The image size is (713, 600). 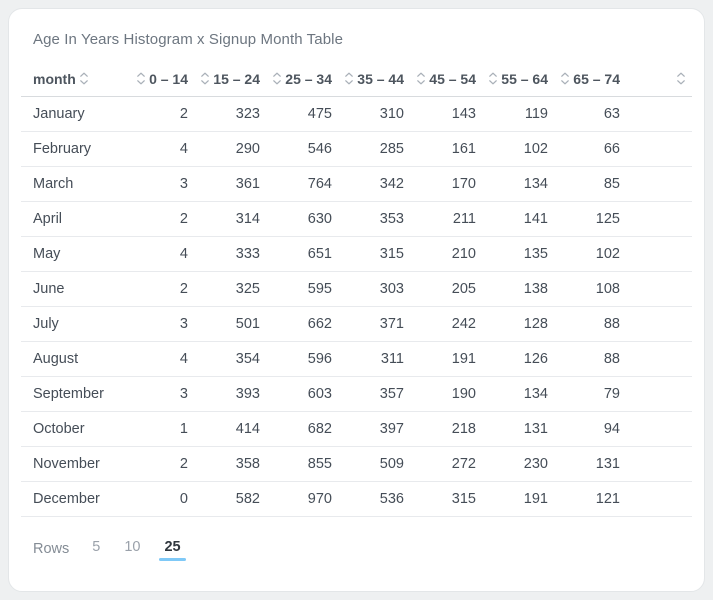 What do you see at coordinates (522, 114) in the screenshot?
I see `value-cell: 119` at bounding box center [522, 114].